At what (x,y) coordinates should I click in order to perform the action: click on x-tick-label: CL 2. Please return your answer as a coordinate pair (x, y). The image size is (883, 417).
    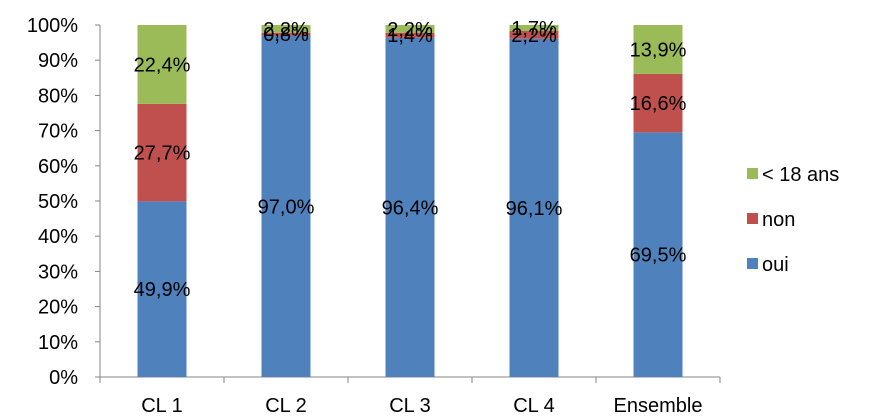
    Looking at the image, I should click on (286, 406).